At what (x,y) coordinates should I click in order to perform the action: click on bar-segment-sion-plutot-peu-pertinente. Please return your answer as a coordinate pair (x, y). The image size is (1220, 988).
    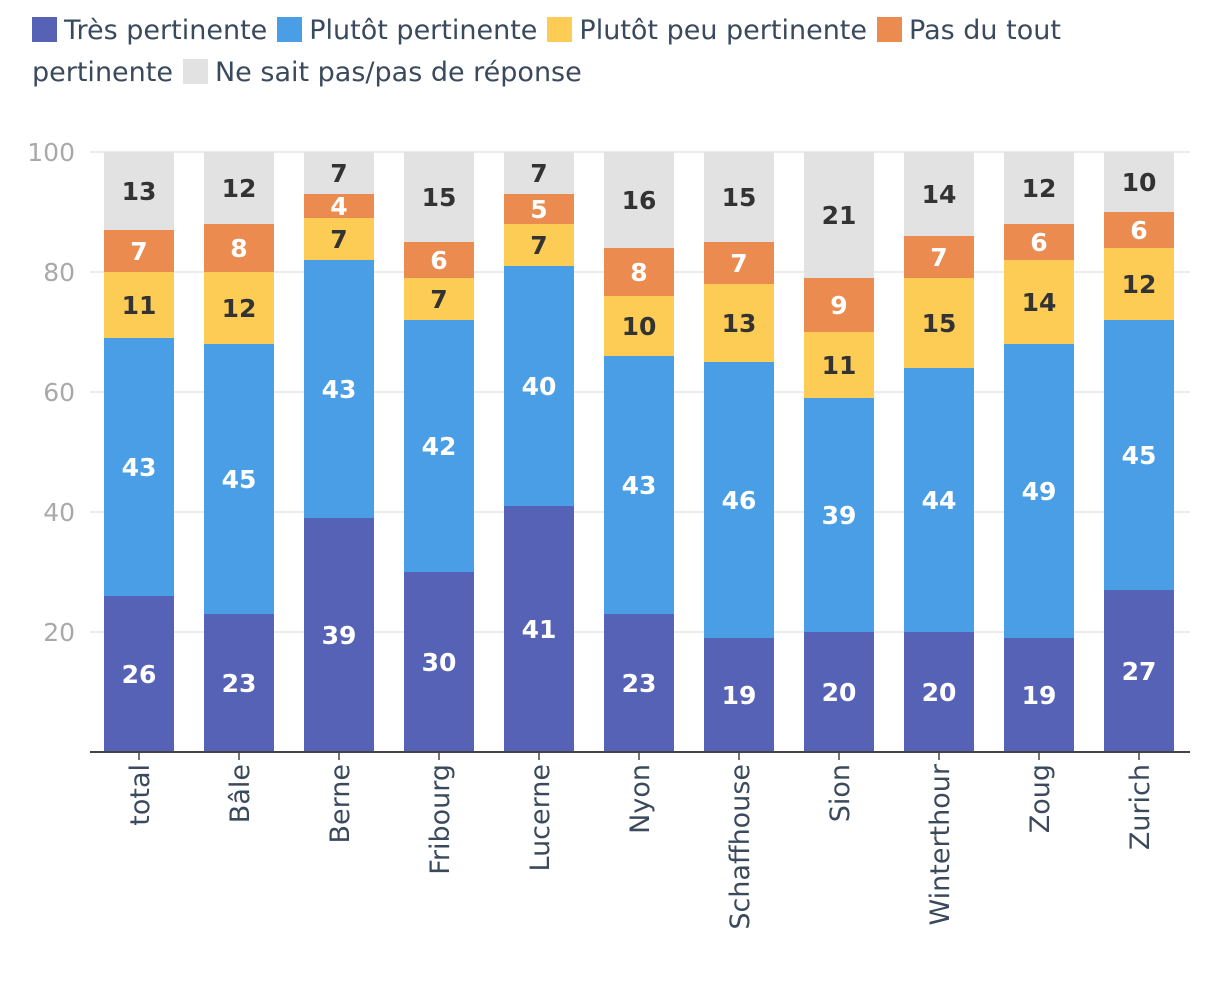
    Looking at the image, I should click on (839, 365).